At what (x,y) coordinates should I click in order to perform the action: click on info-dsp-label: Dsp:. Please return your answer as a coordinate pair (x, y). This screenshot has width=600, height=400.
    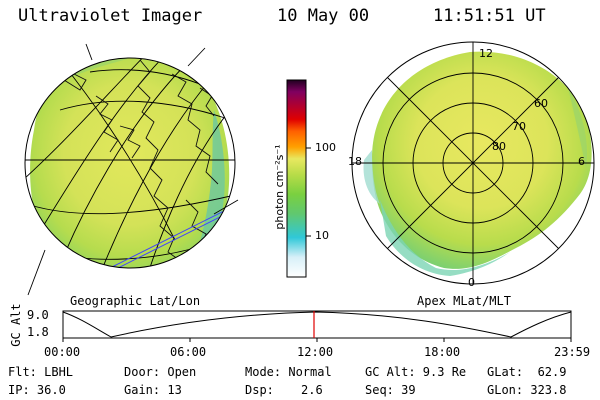
    Looking at the image, I should click on (259, 390).